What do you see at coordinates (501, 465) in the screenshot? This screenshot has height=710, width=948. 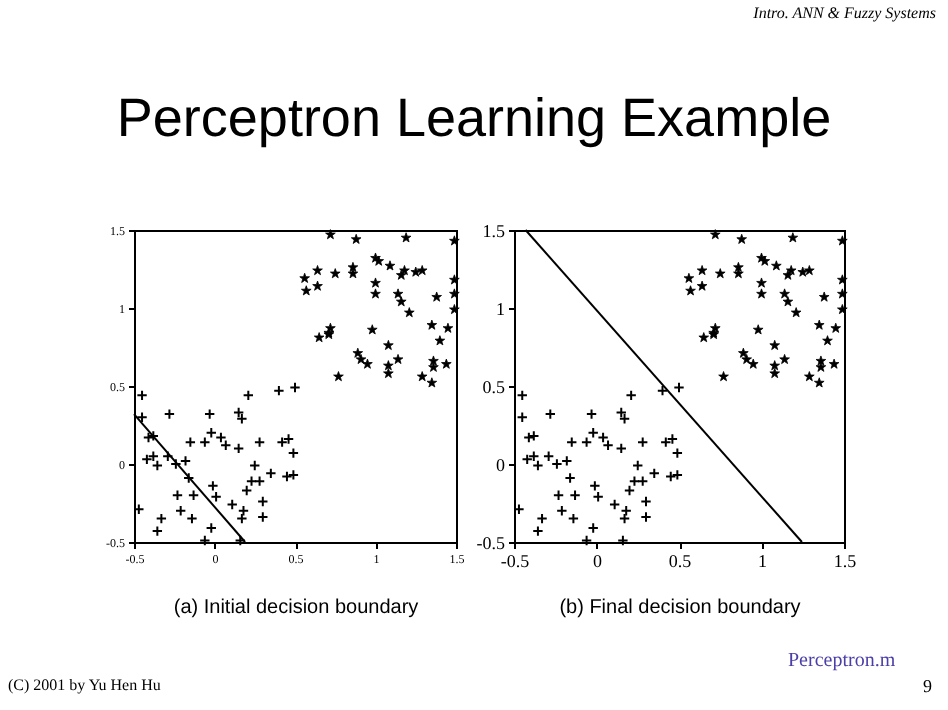 I see `y-tick-label: 0` at bounding box center [501, 465].